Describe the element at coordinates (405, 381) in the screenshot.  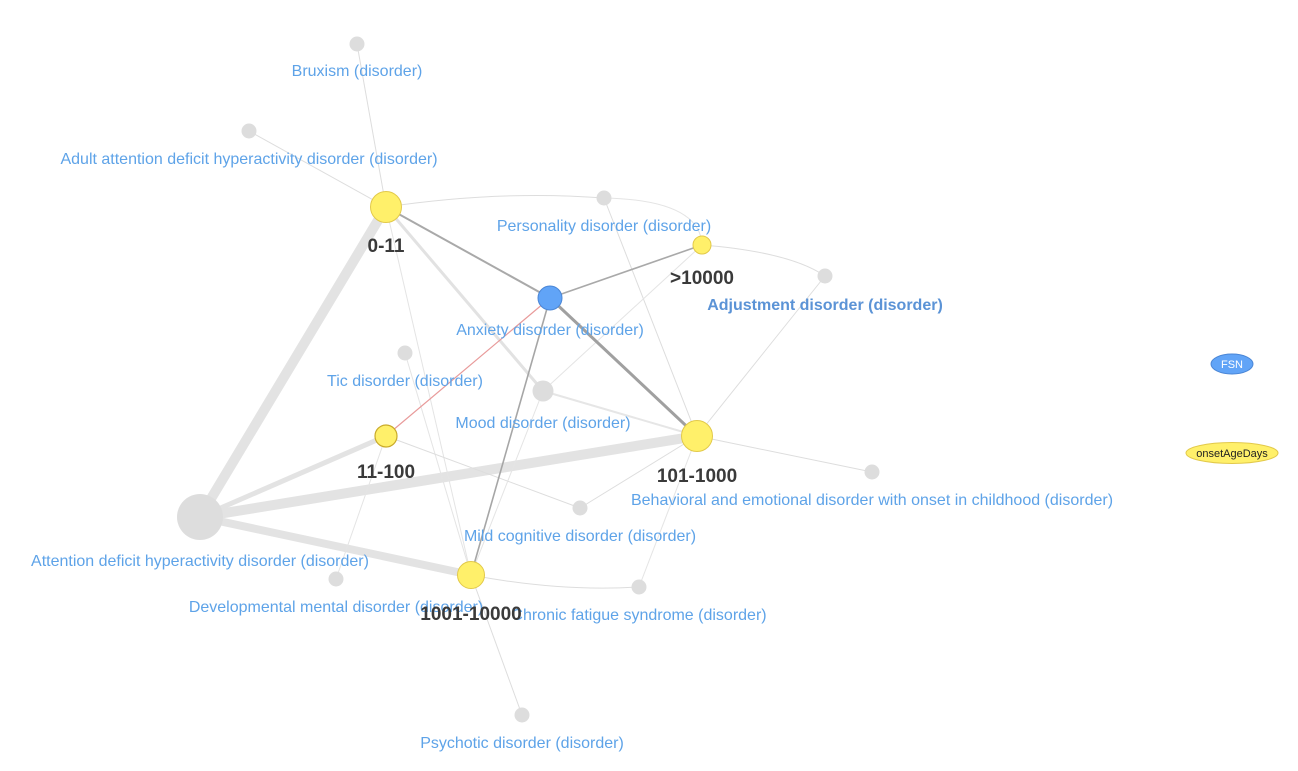
I see `label-tic: Tic disorder (disorder)` at that location.